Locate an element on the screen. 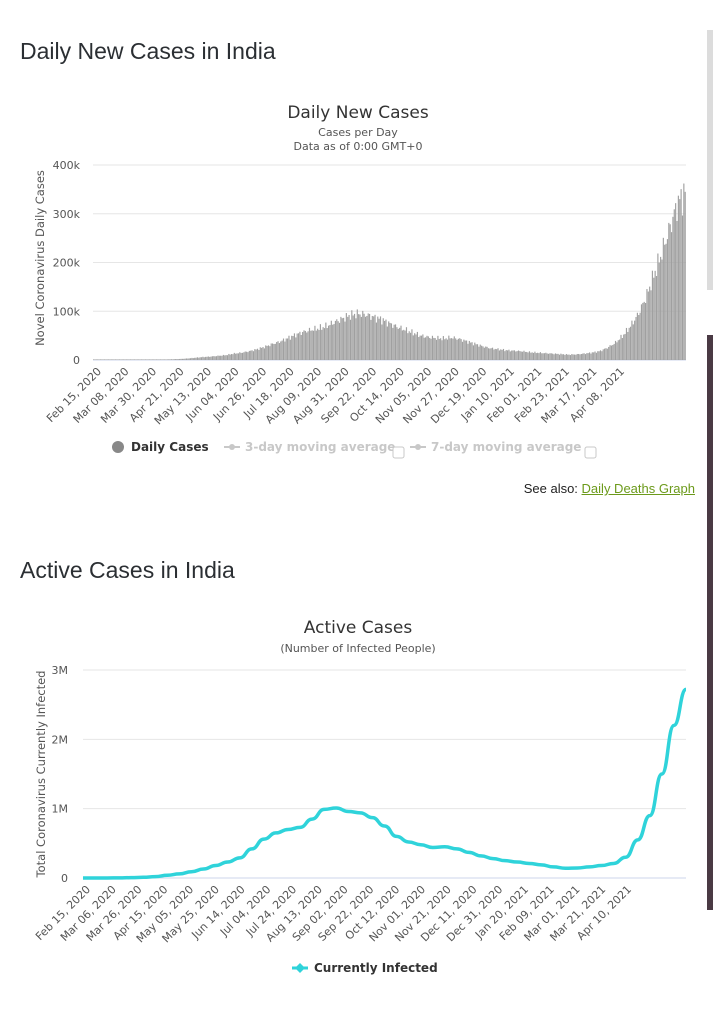  see-also-prefix: See also: is located at coordinates (550, 488).